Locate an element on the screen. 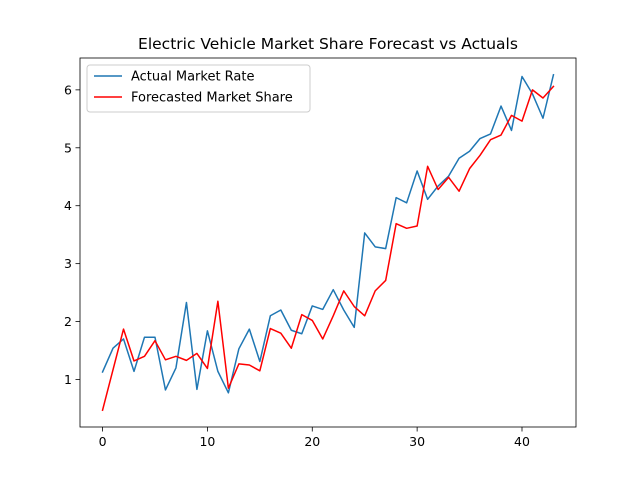 The image size is (640, 480). x-tick-label: 40 is located at coordinates (522, 441).